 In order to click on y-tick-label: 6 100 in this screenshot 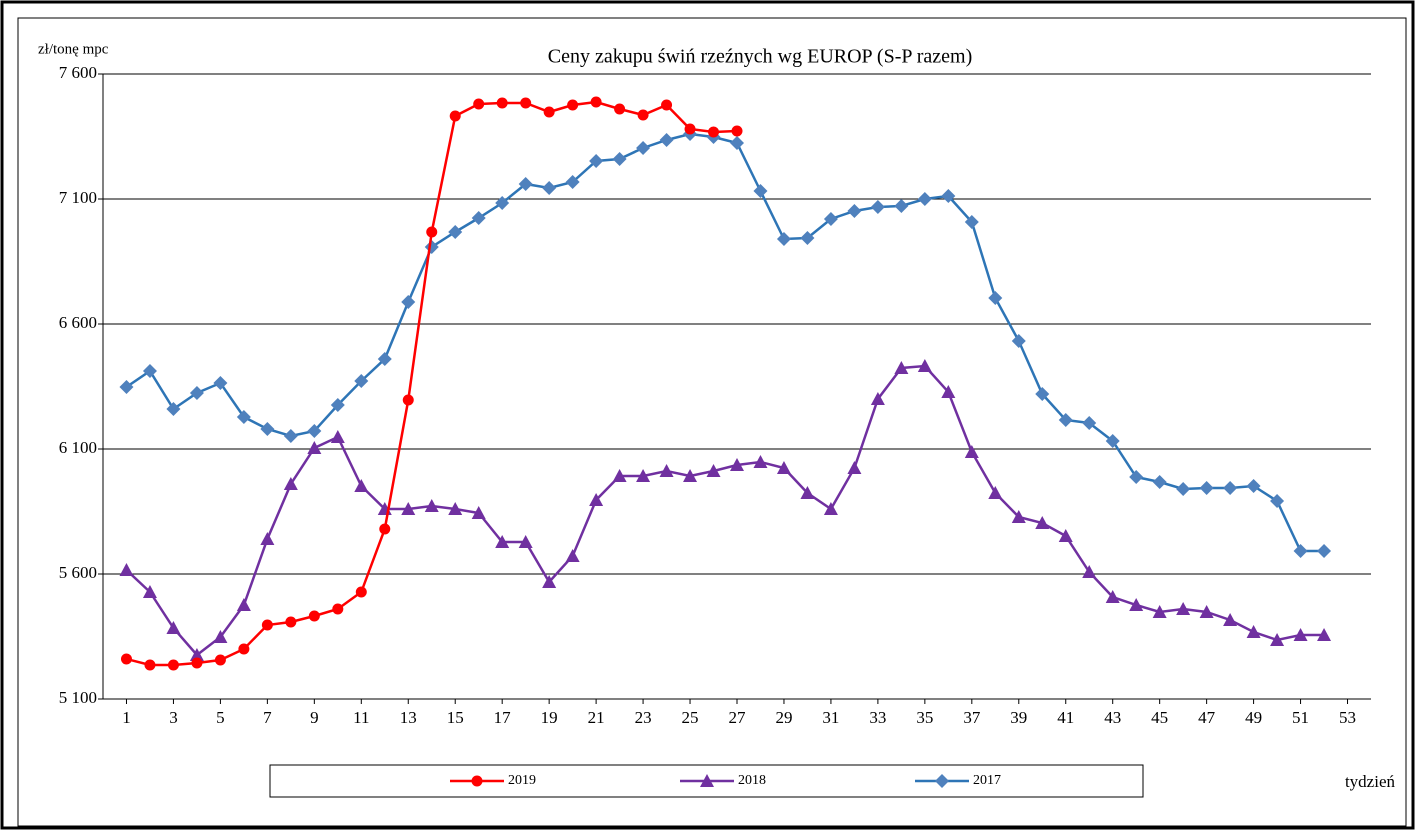, I will do `click(78, 447)`.